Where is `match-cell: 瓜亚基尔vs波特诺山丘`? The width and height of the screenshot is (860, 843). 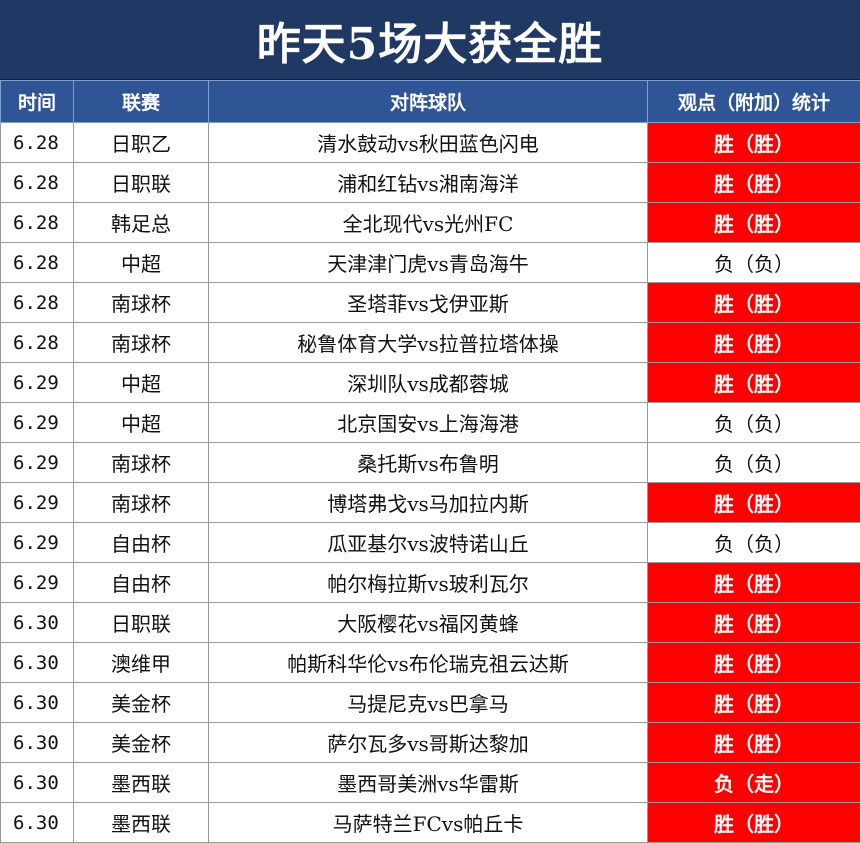 match-cell: 瓜亚基尔vs波特诺山丘 is located at coordinates (428, 543).